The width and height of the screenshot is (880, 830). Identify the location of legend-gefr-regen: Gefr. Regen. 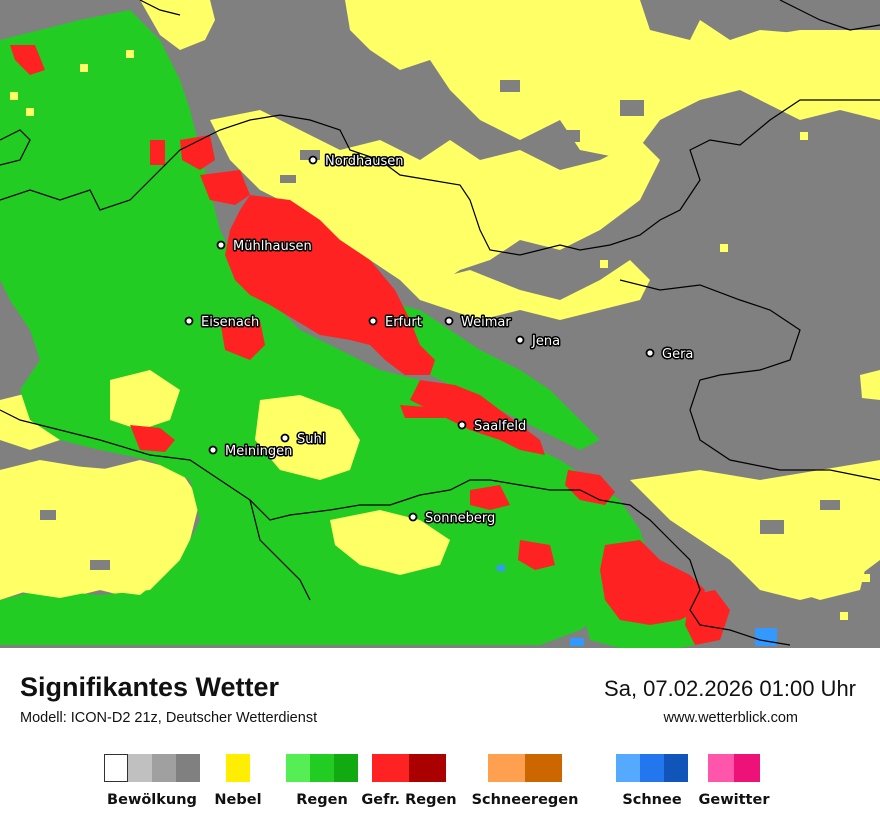
(409, 781).